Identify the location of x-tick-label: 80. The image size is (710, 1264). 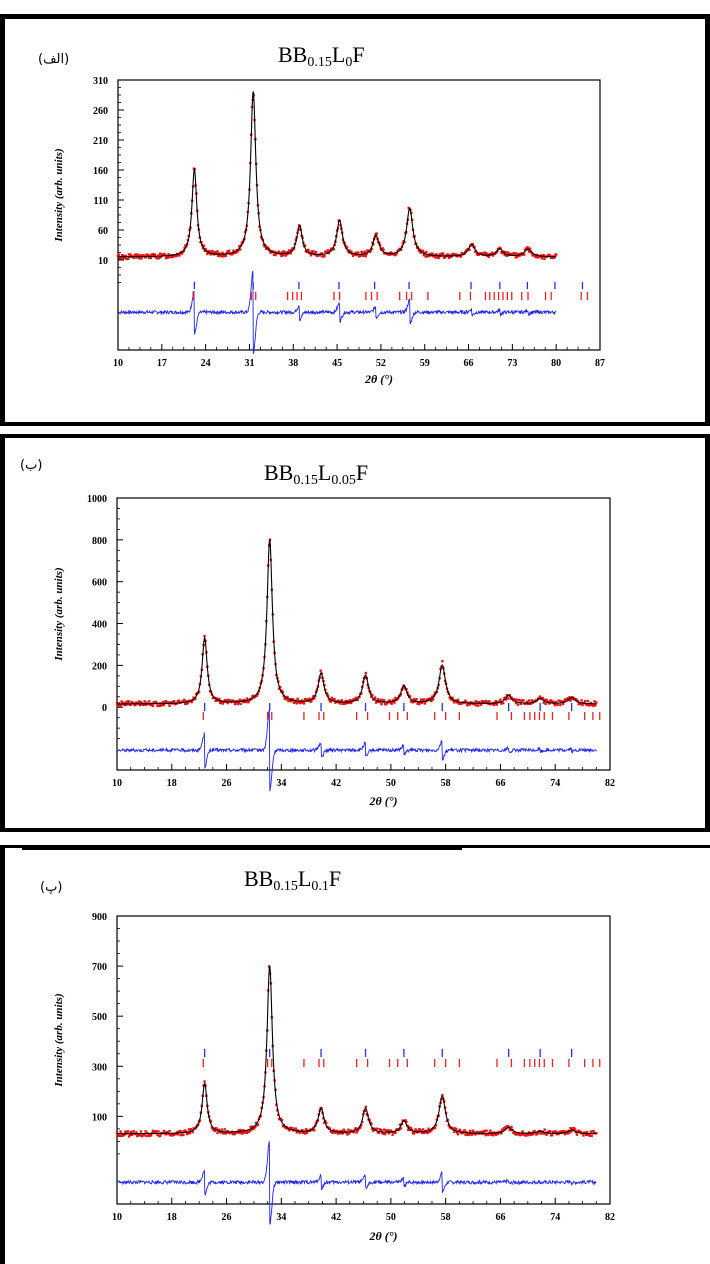
(556, 363).